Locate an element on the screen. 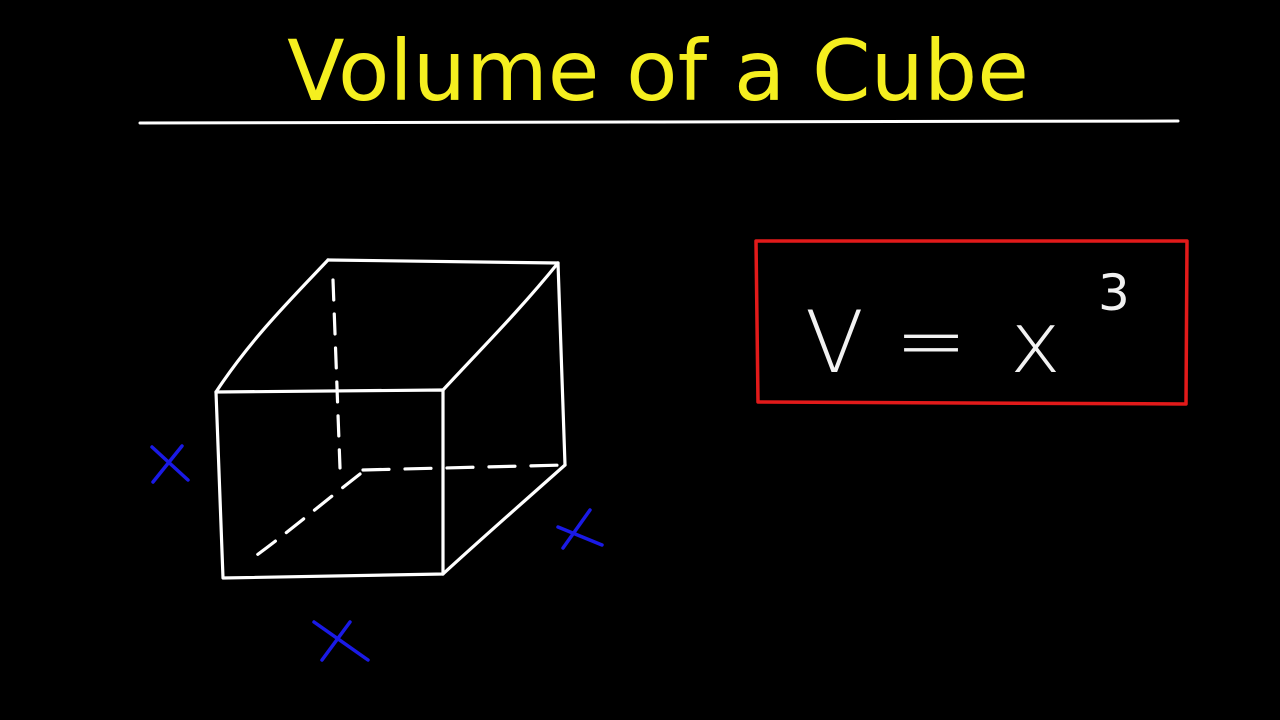 This screenshot has width=1280, height=720. cube-front-face is located at coordinates (329, 484).